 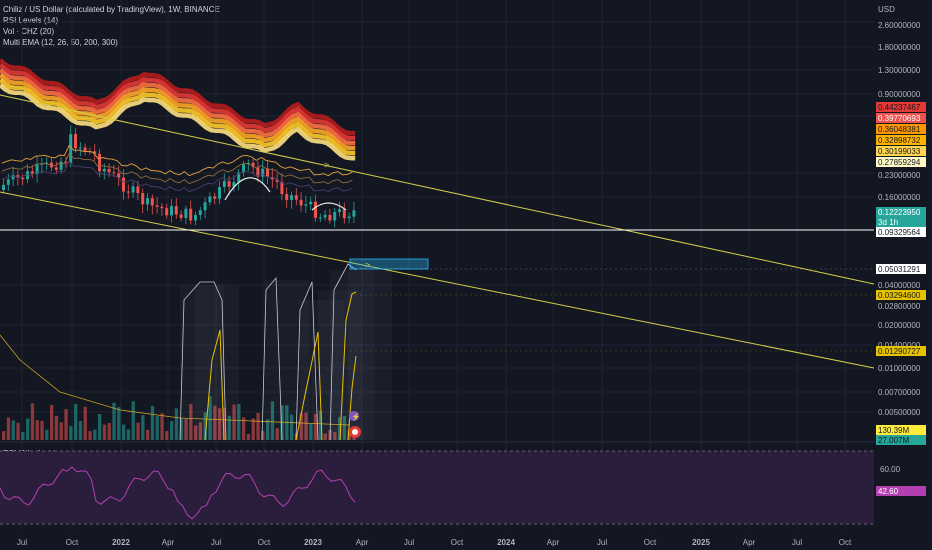 What do you see at coordinates (29, 31) in the screenshot?
I see `legend-volume: Vol · CHZ (20)` at bounding box center [29, 31].